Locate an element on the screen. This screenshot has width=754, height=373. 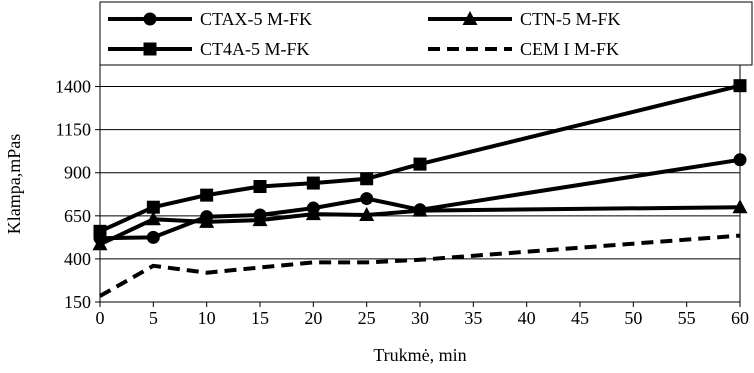
x-axis-title: Trukmė, min is located at coordinates (419, 355).